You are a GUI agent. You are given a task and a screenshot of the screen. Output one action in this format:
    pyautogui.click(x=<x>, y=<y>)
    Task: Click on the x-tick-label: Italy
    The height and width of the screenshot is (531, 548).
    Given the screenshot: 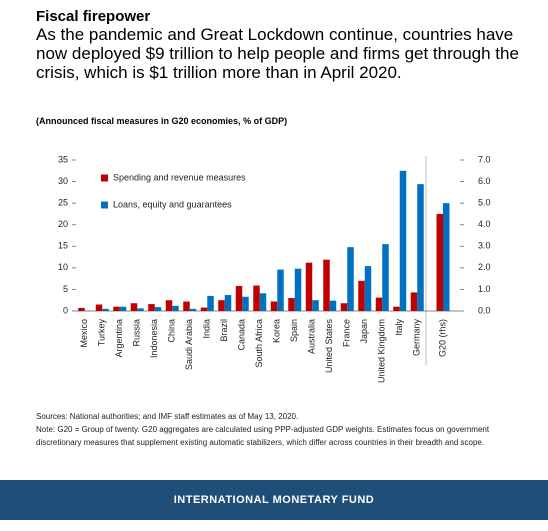 What is the action you would take?
    pyautogui.click(x=399, y=327)
    